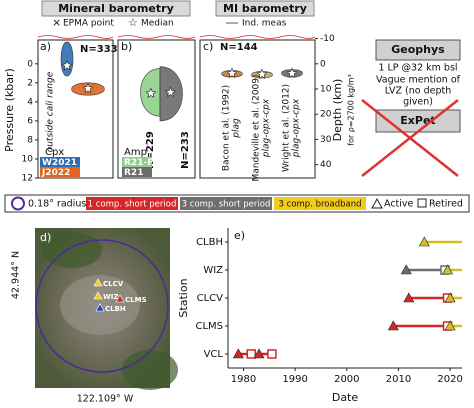 This screenshot has height=408, width=474. Describe the element at coordinates (239, 235) in the screenshot. I see `panel-label: e)` at that location.